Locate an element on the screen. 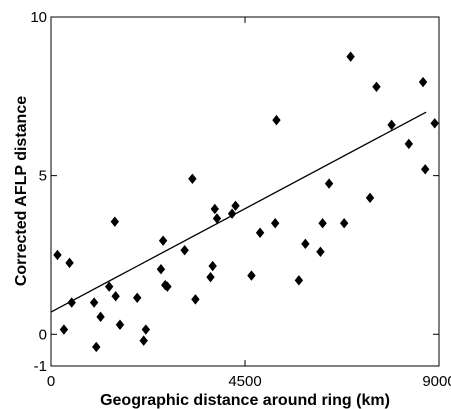 This screenshot has height=409, width=451. x-tick-label: 4500 is located at coordinates (244, 381).